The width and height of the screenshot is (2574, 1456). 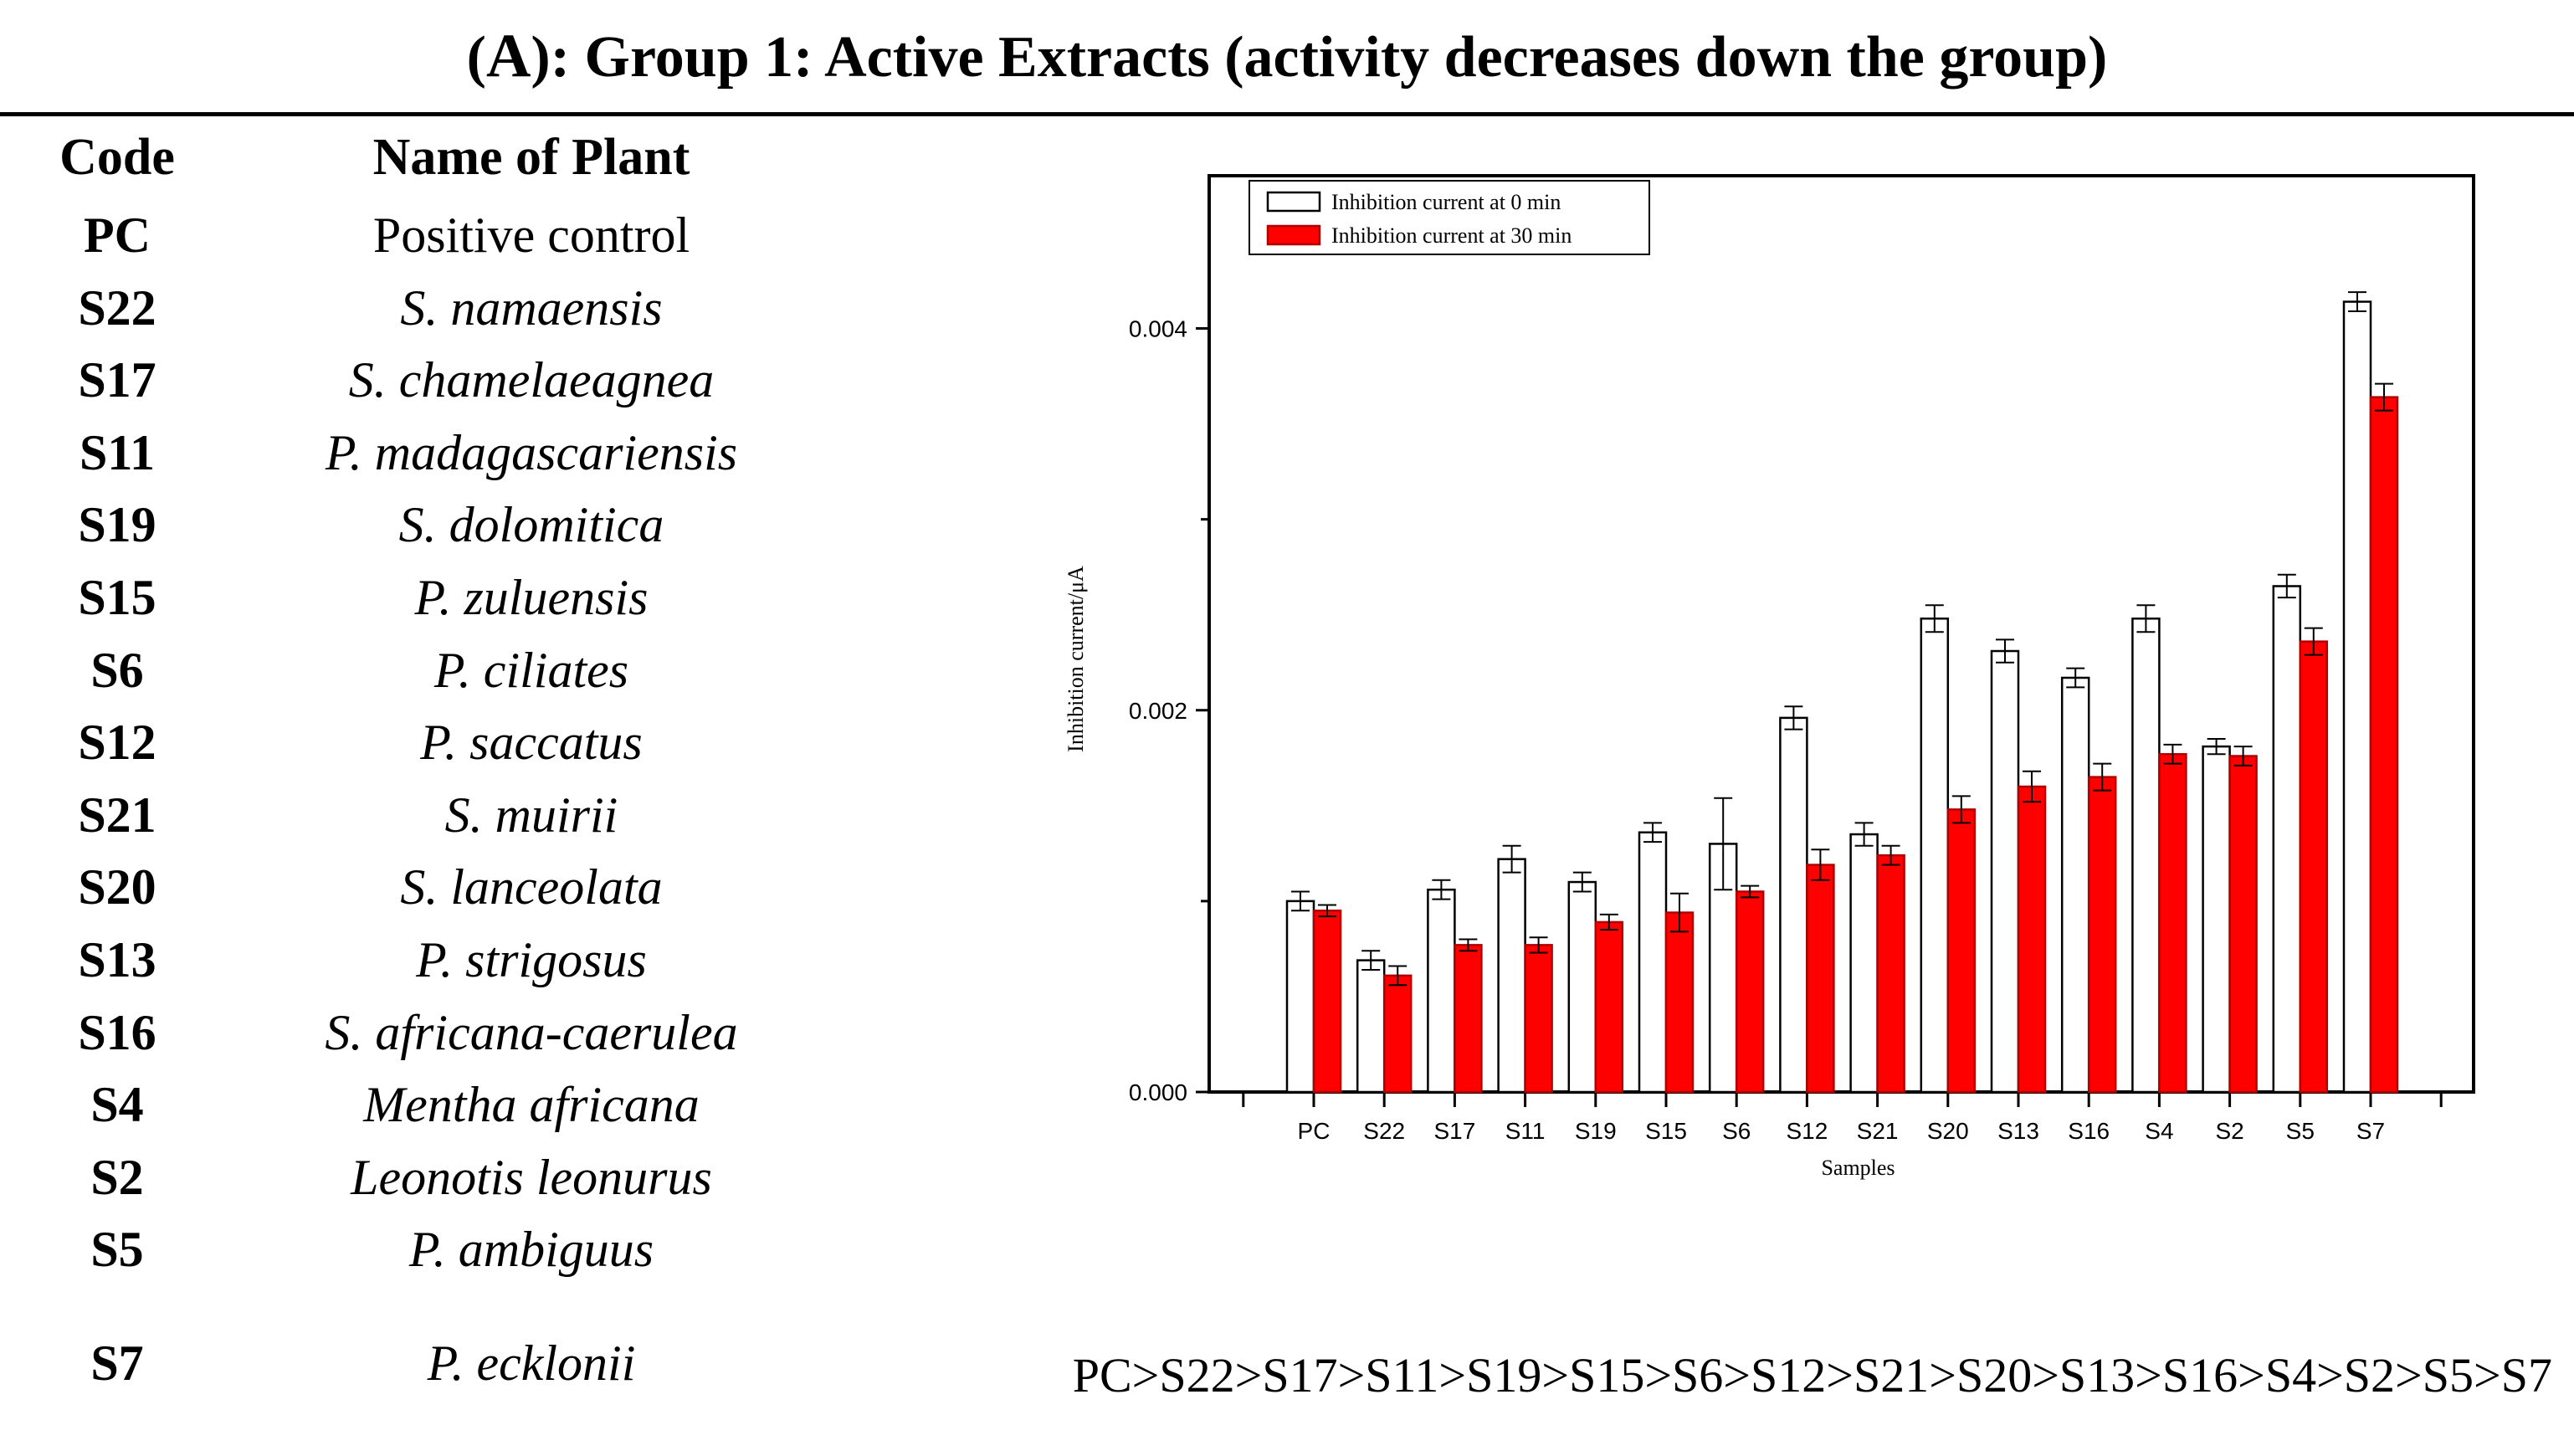 I want to click on table-row: S5 P. ambiguus, so click(x=419, y=1249).